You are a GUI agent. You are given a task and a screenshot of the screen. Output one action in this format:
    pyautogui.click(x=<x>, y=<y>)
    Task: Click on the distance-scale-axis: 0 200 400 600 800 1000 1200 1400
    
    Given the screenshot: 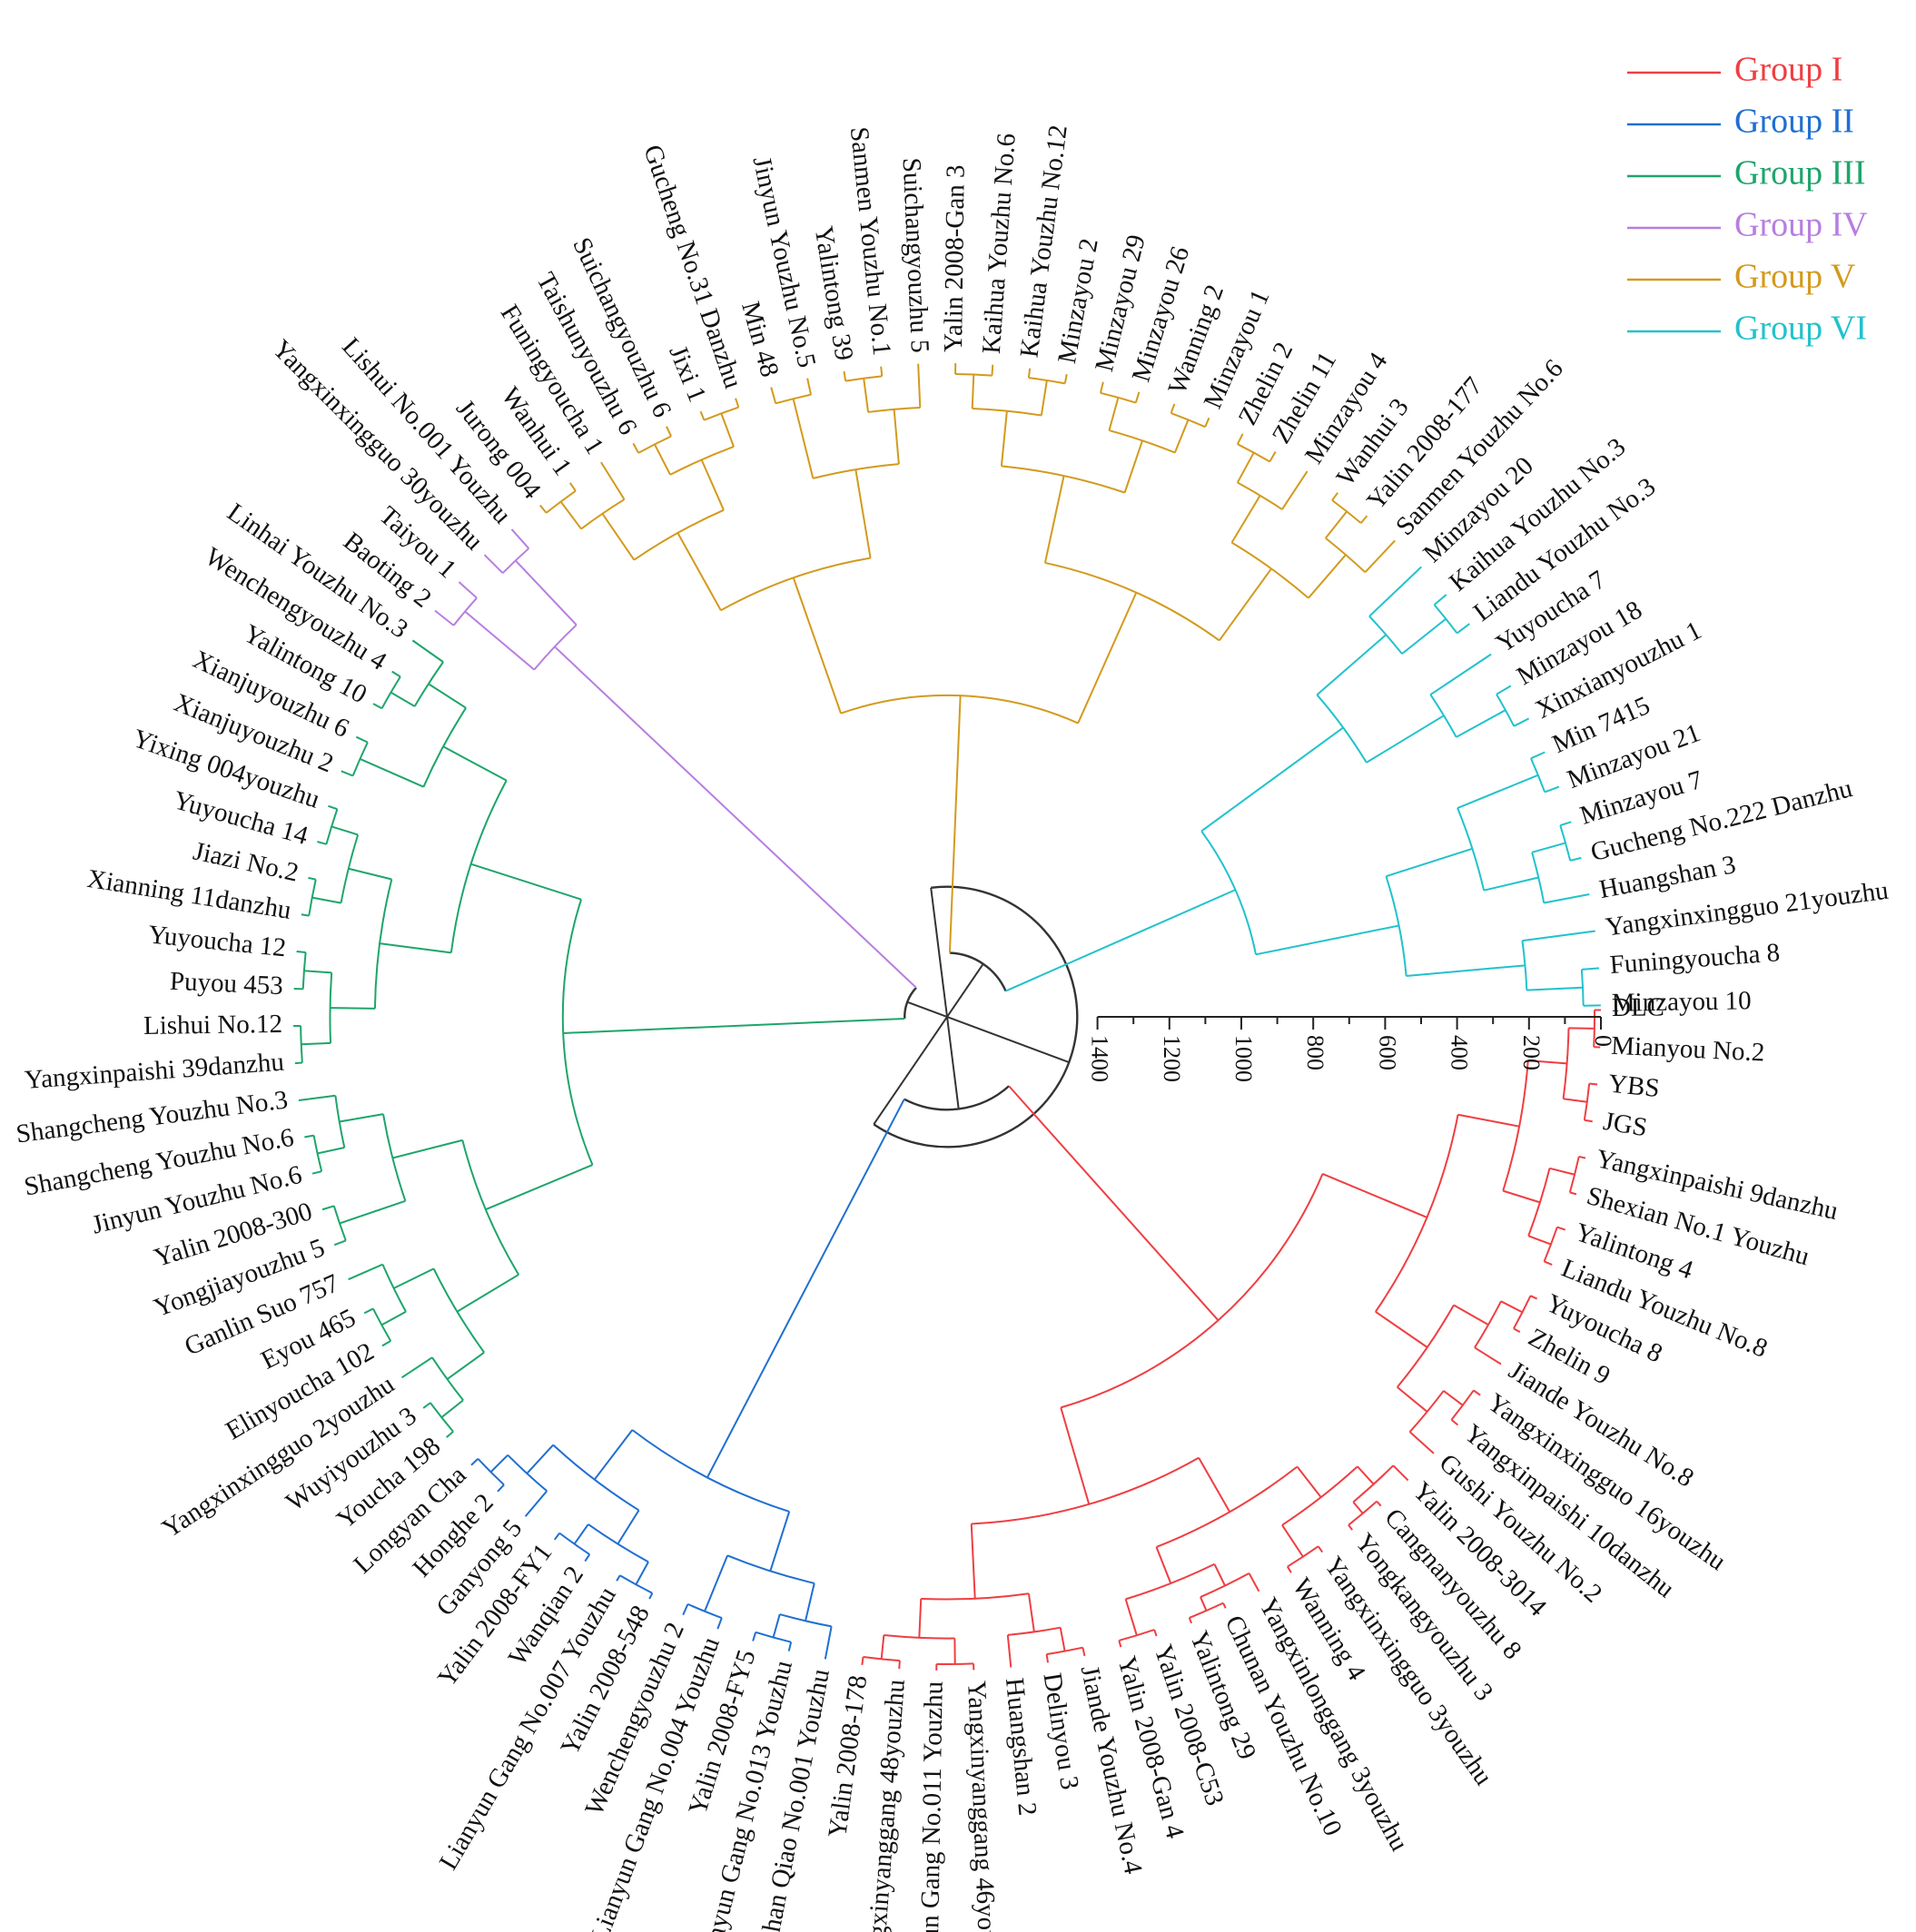 What is the action you would take?
    pyautogui.click(x=1352, y=1049)
    